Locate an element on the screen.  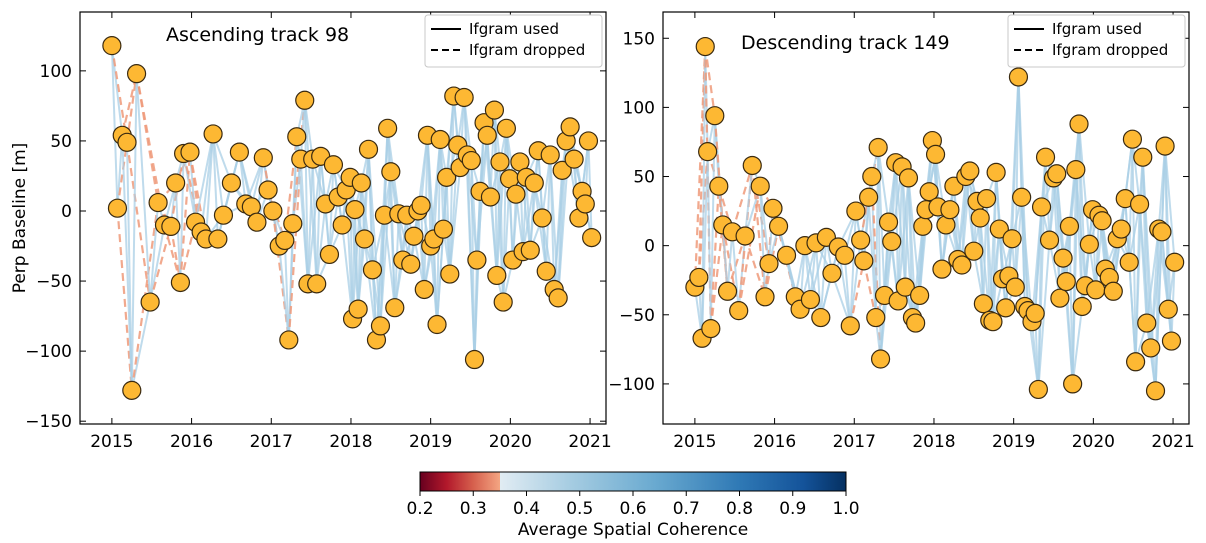
colorbar-tick-label: 0.7 is located at coordinates (686, 509).